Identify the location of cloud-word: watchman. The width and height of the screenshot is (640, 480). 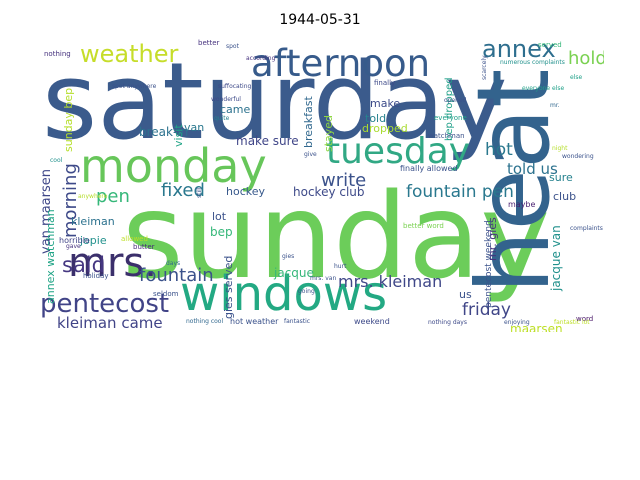
(446, 136).